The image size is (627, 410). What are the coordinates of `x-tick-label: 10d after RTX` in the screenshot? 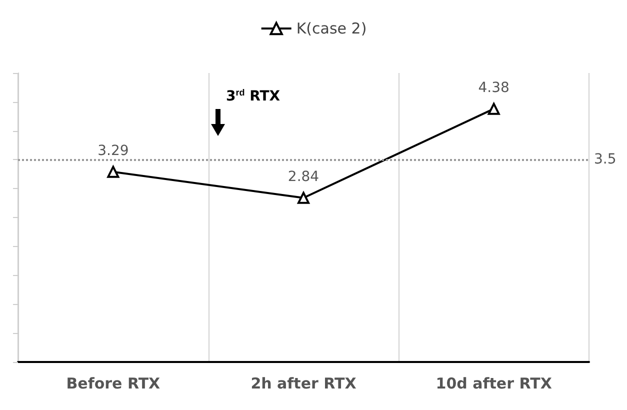 It's located at (494, 383).